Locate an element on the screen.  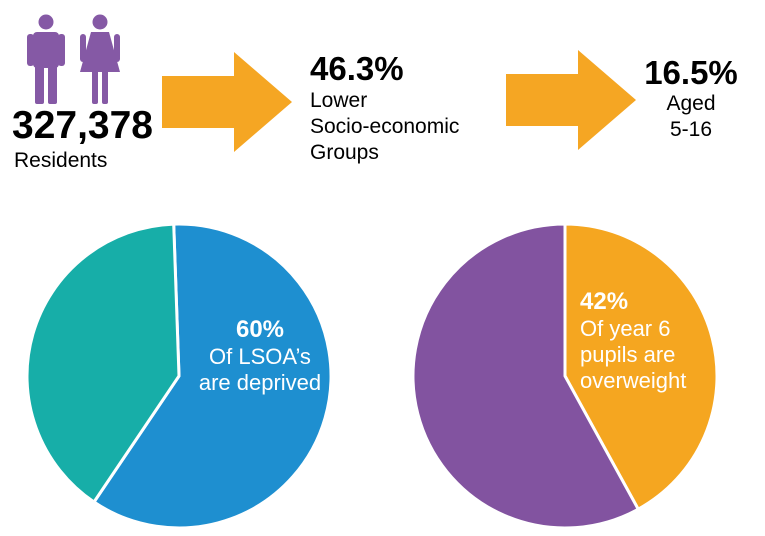
residents-label: Residents is located at coordinates (61, 160).